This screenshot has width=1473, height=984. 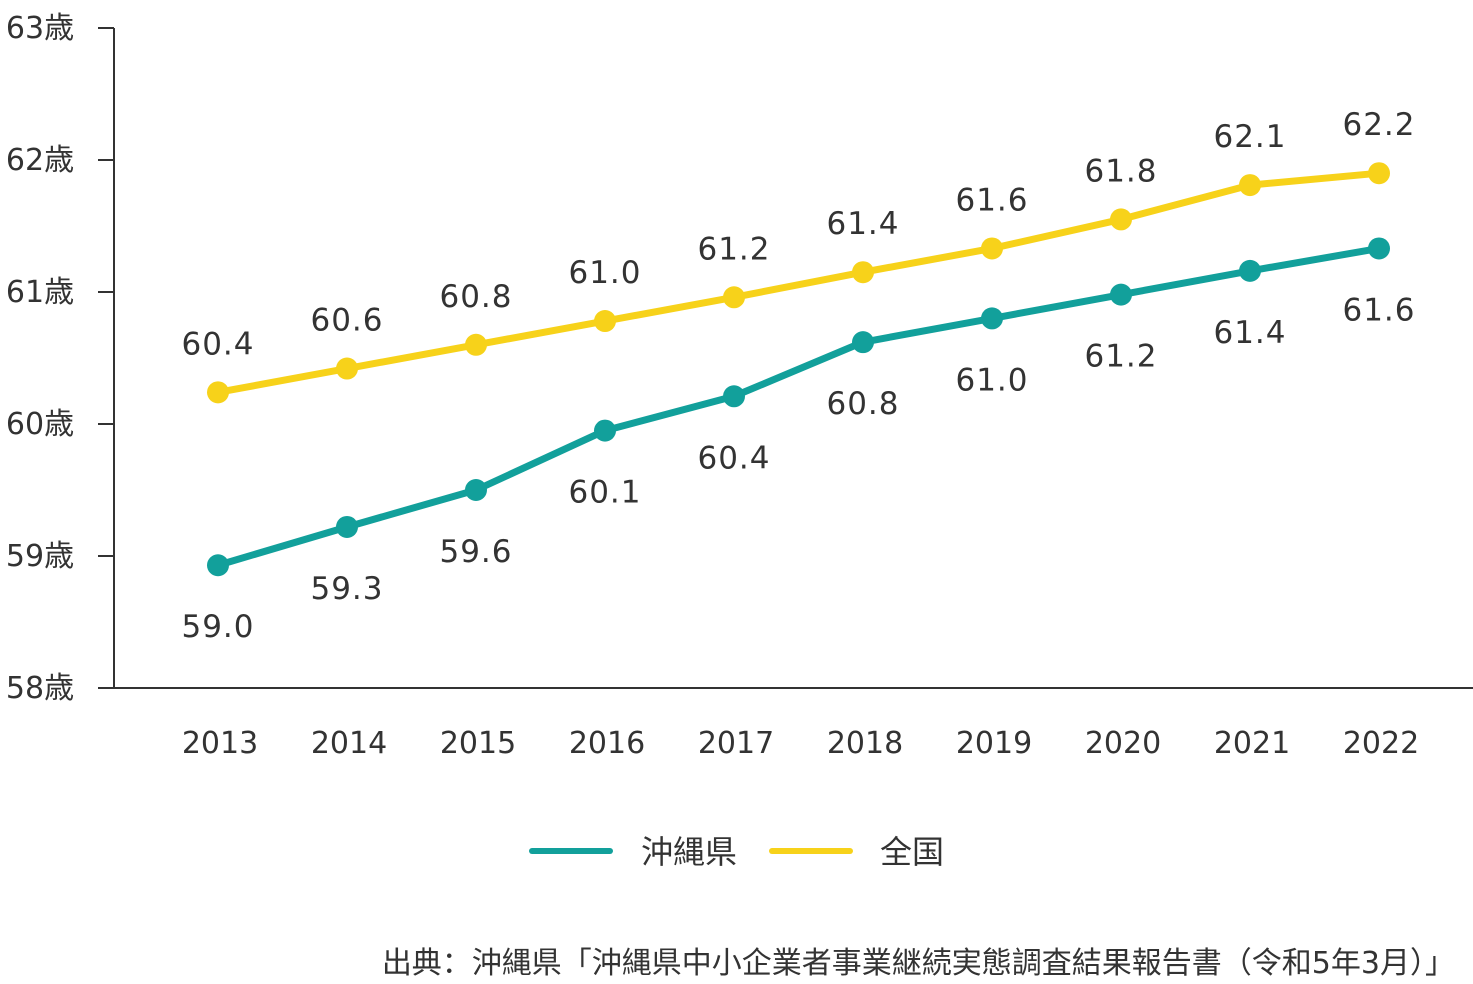 What do you see at coordinates (1252, 743) in the screenshot?
I see `x-tick-label: 2021` at bounding box center [1252, 743].